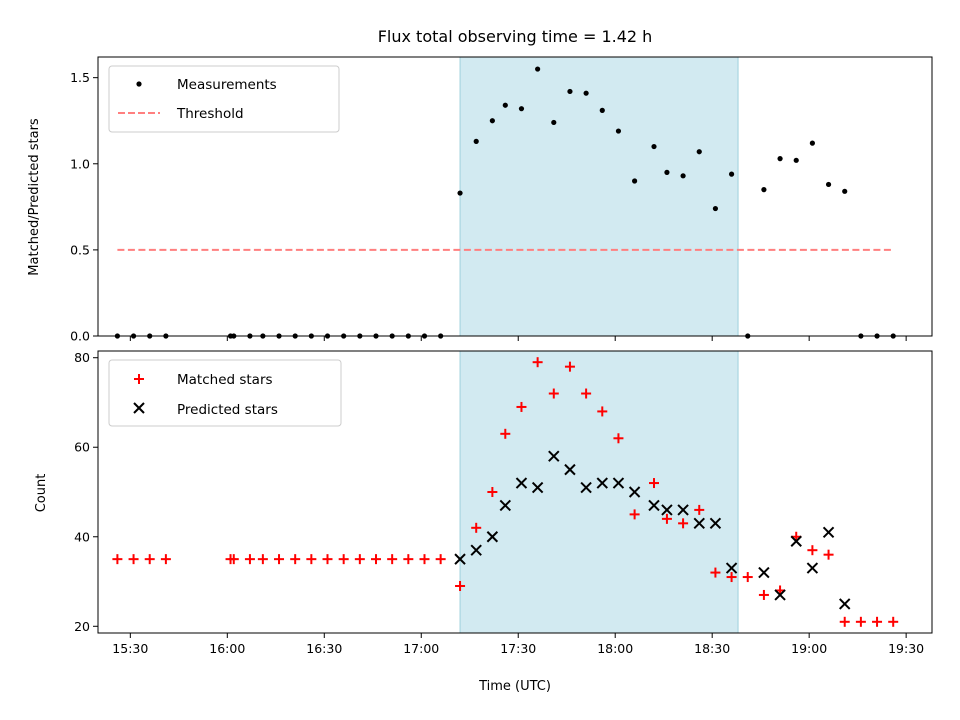  I want to click on bottom-x-tick-label: 16:30, so click(324, 648).